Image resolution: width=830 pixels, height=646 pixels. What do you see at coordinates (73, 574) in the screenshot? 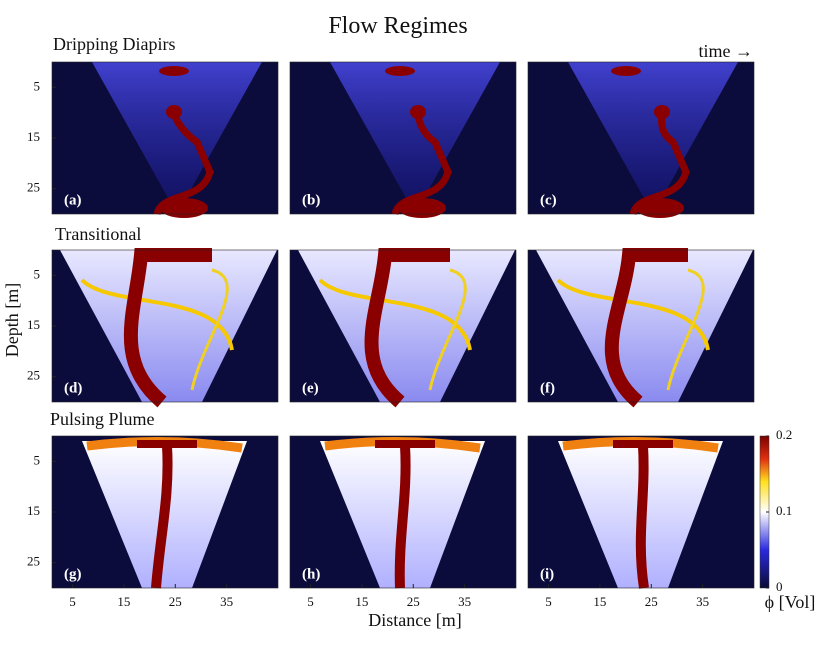
I see `panel-label: (g)` at bounding box center [73, 574].